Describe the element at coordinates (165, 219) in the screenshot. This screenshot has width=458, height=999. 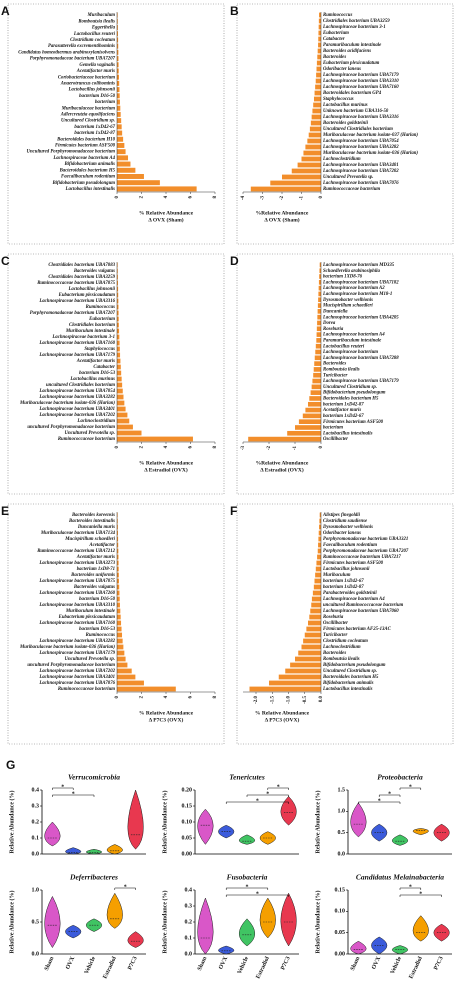
I see `x-axis-title: Δ OVX (Sham)` at that location.